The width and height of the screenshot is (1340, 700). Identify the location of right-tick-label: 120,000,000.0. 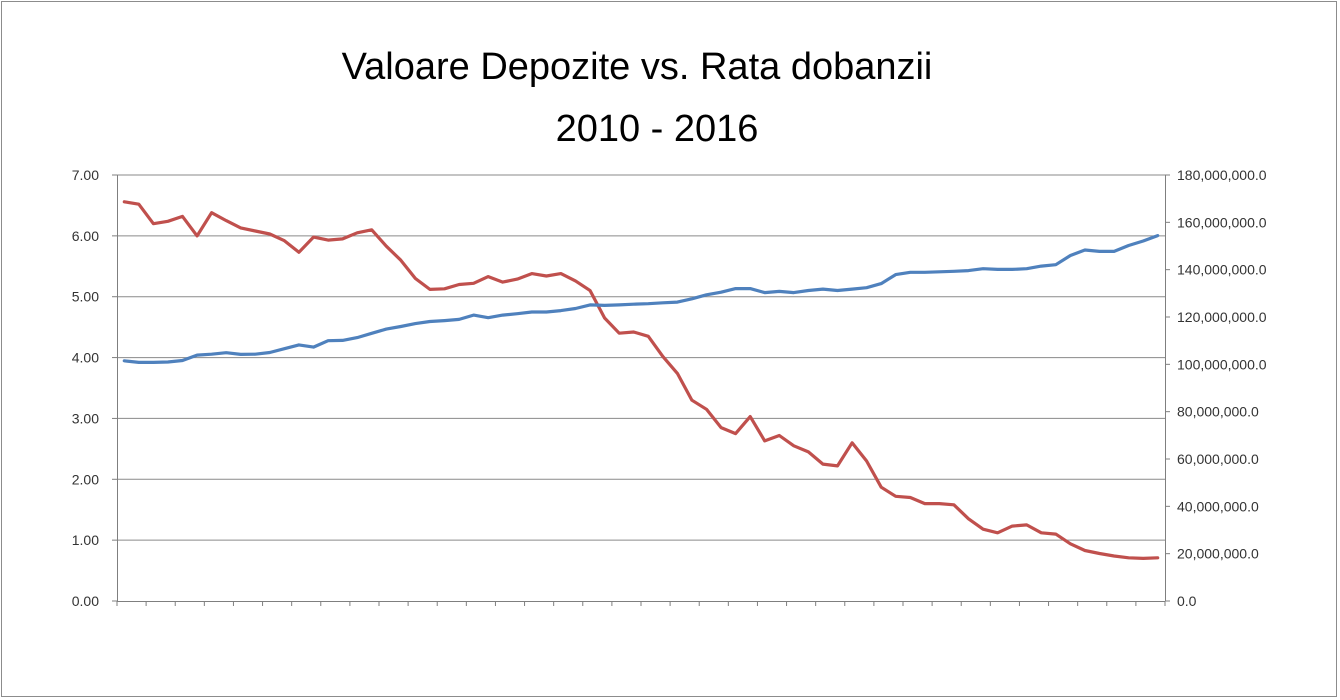
(1222, 317).